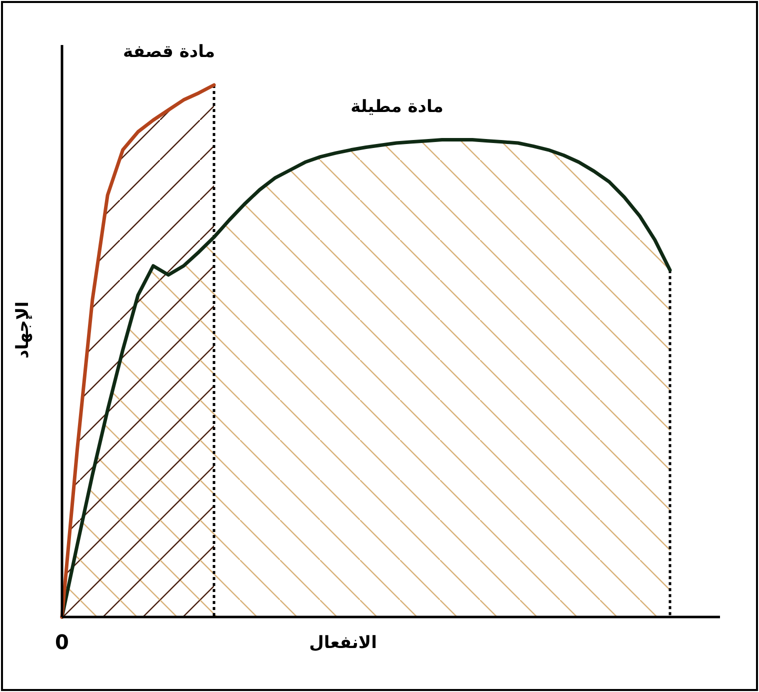 Image resolution: width=759 pixels, height=692 pixels. What do you see at coordinates (62, 642) in the screenshot?
I see `text: 0` at bounding box center [62, 642].